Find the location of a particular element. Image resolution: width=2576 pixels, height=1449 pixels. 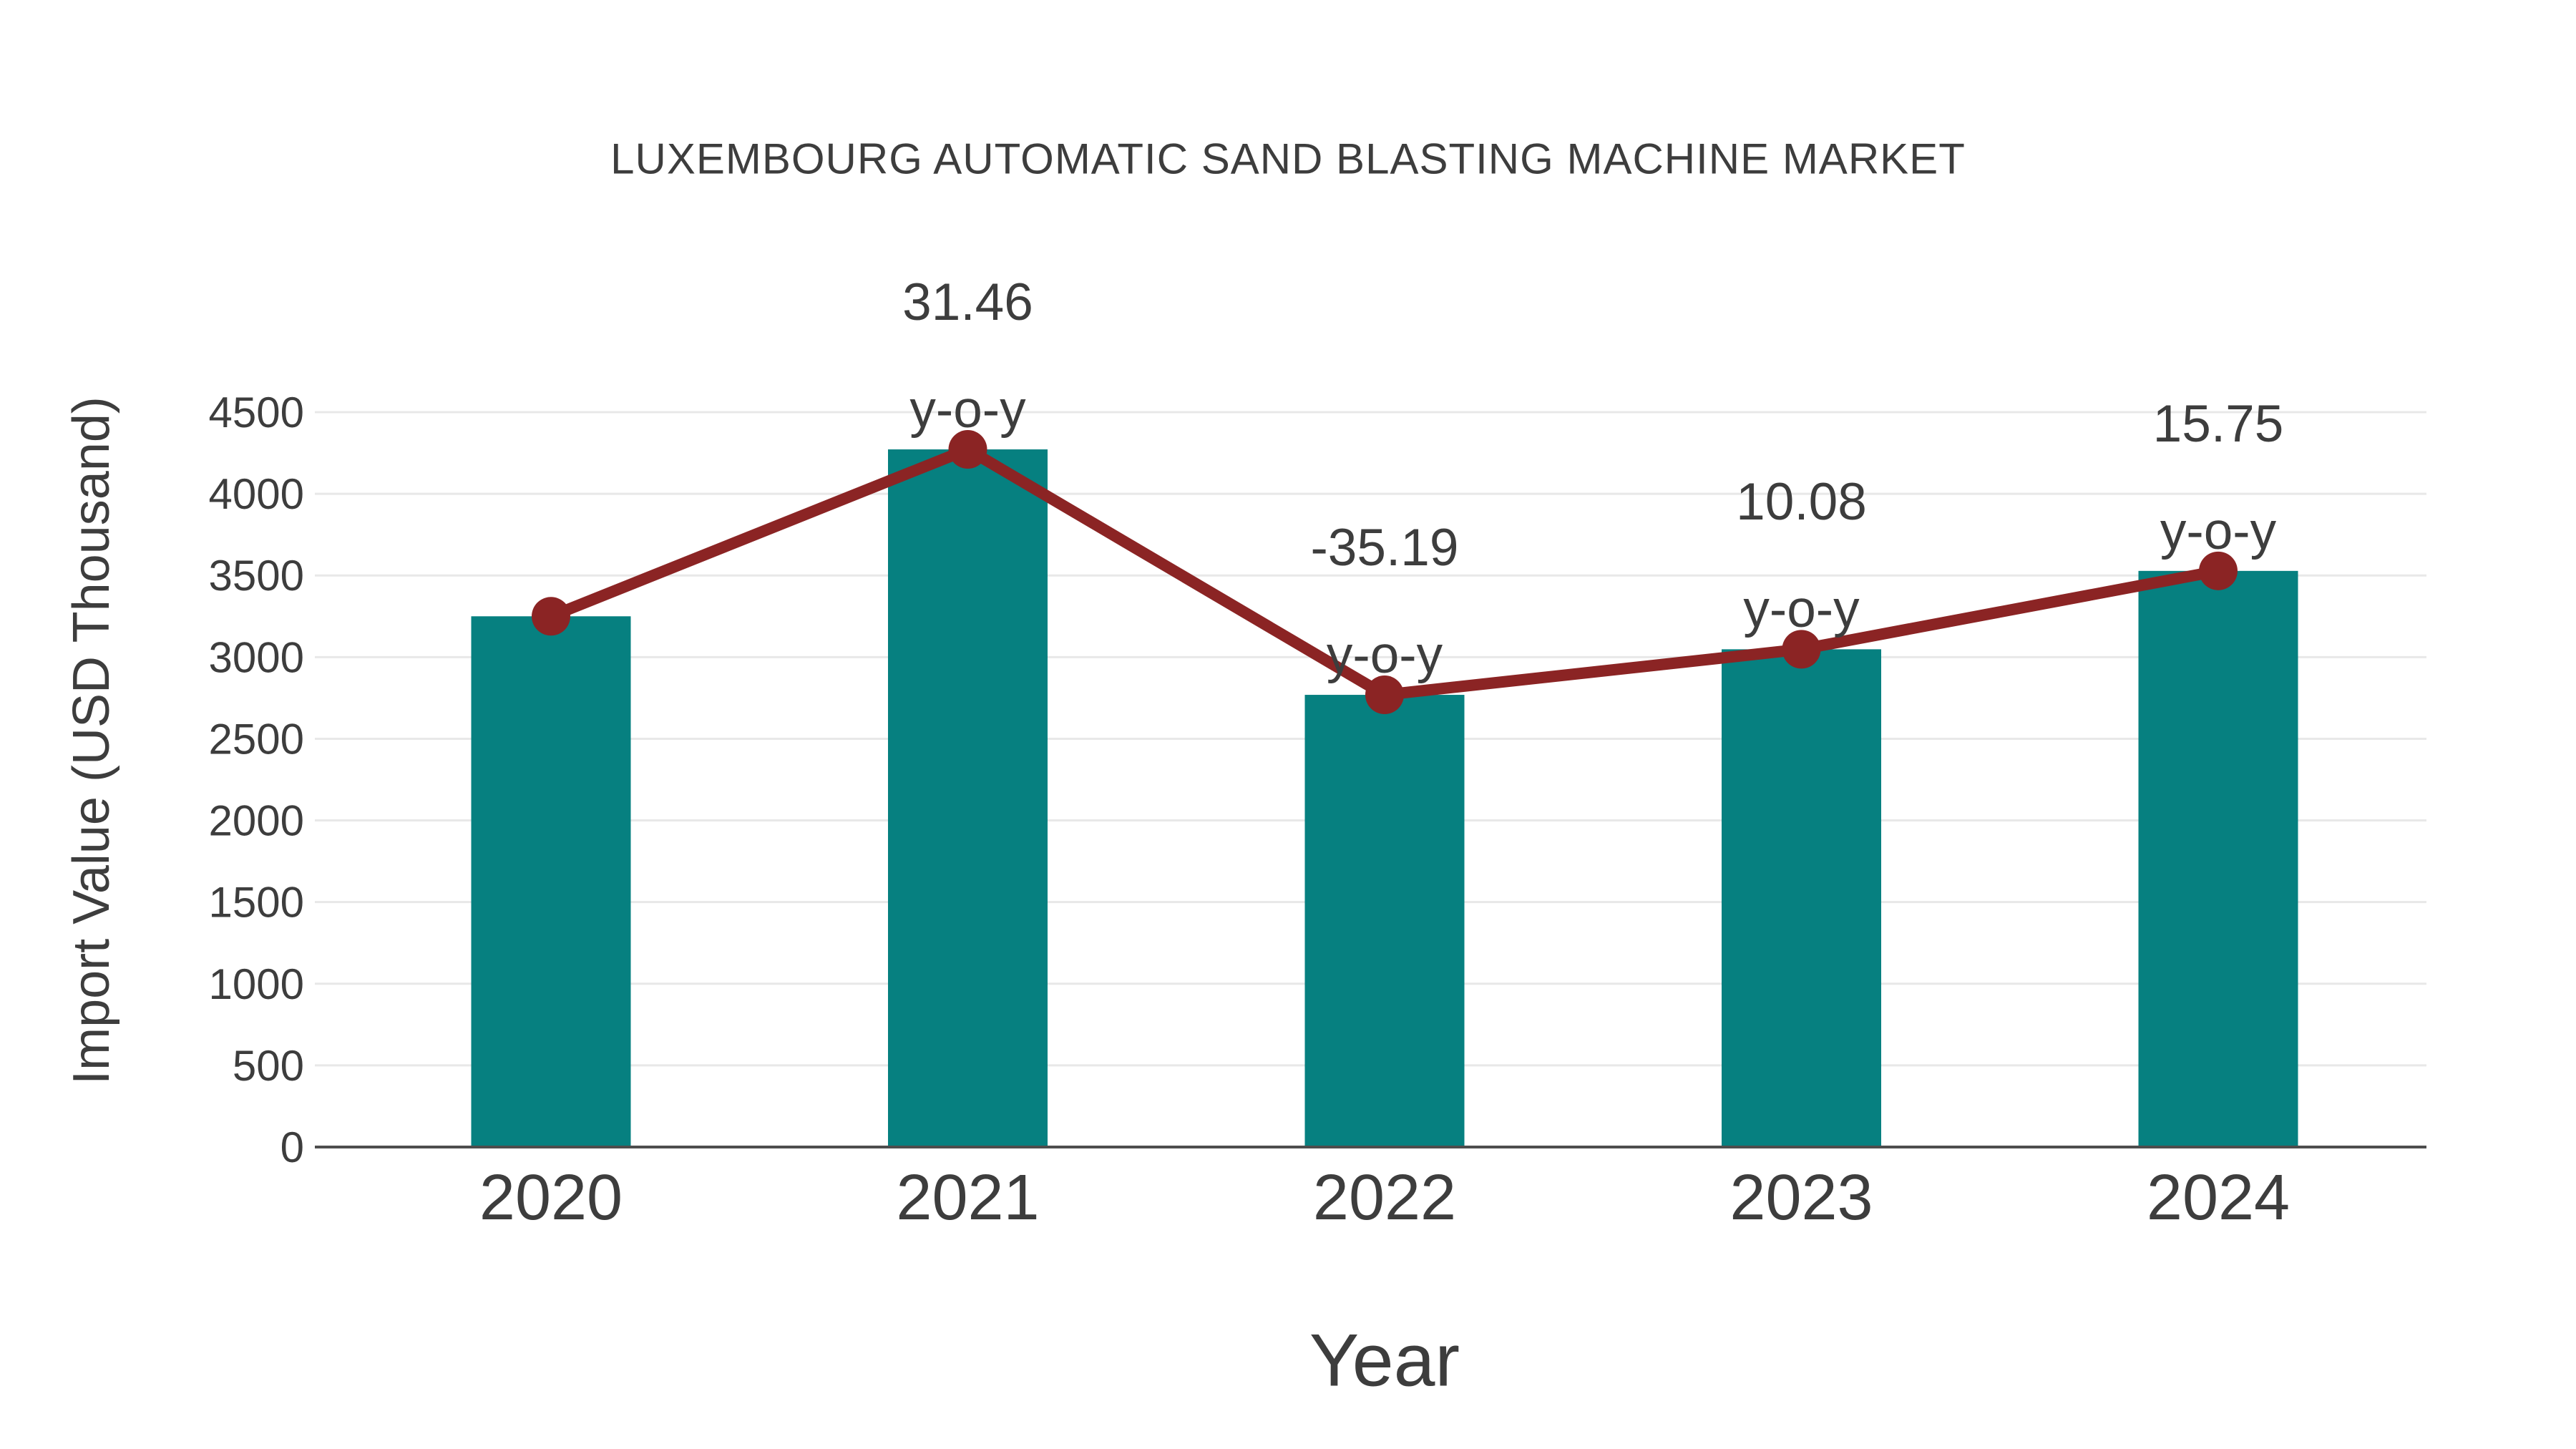

y-tick-label-500: 500 is located at coordinates (268, 1066).